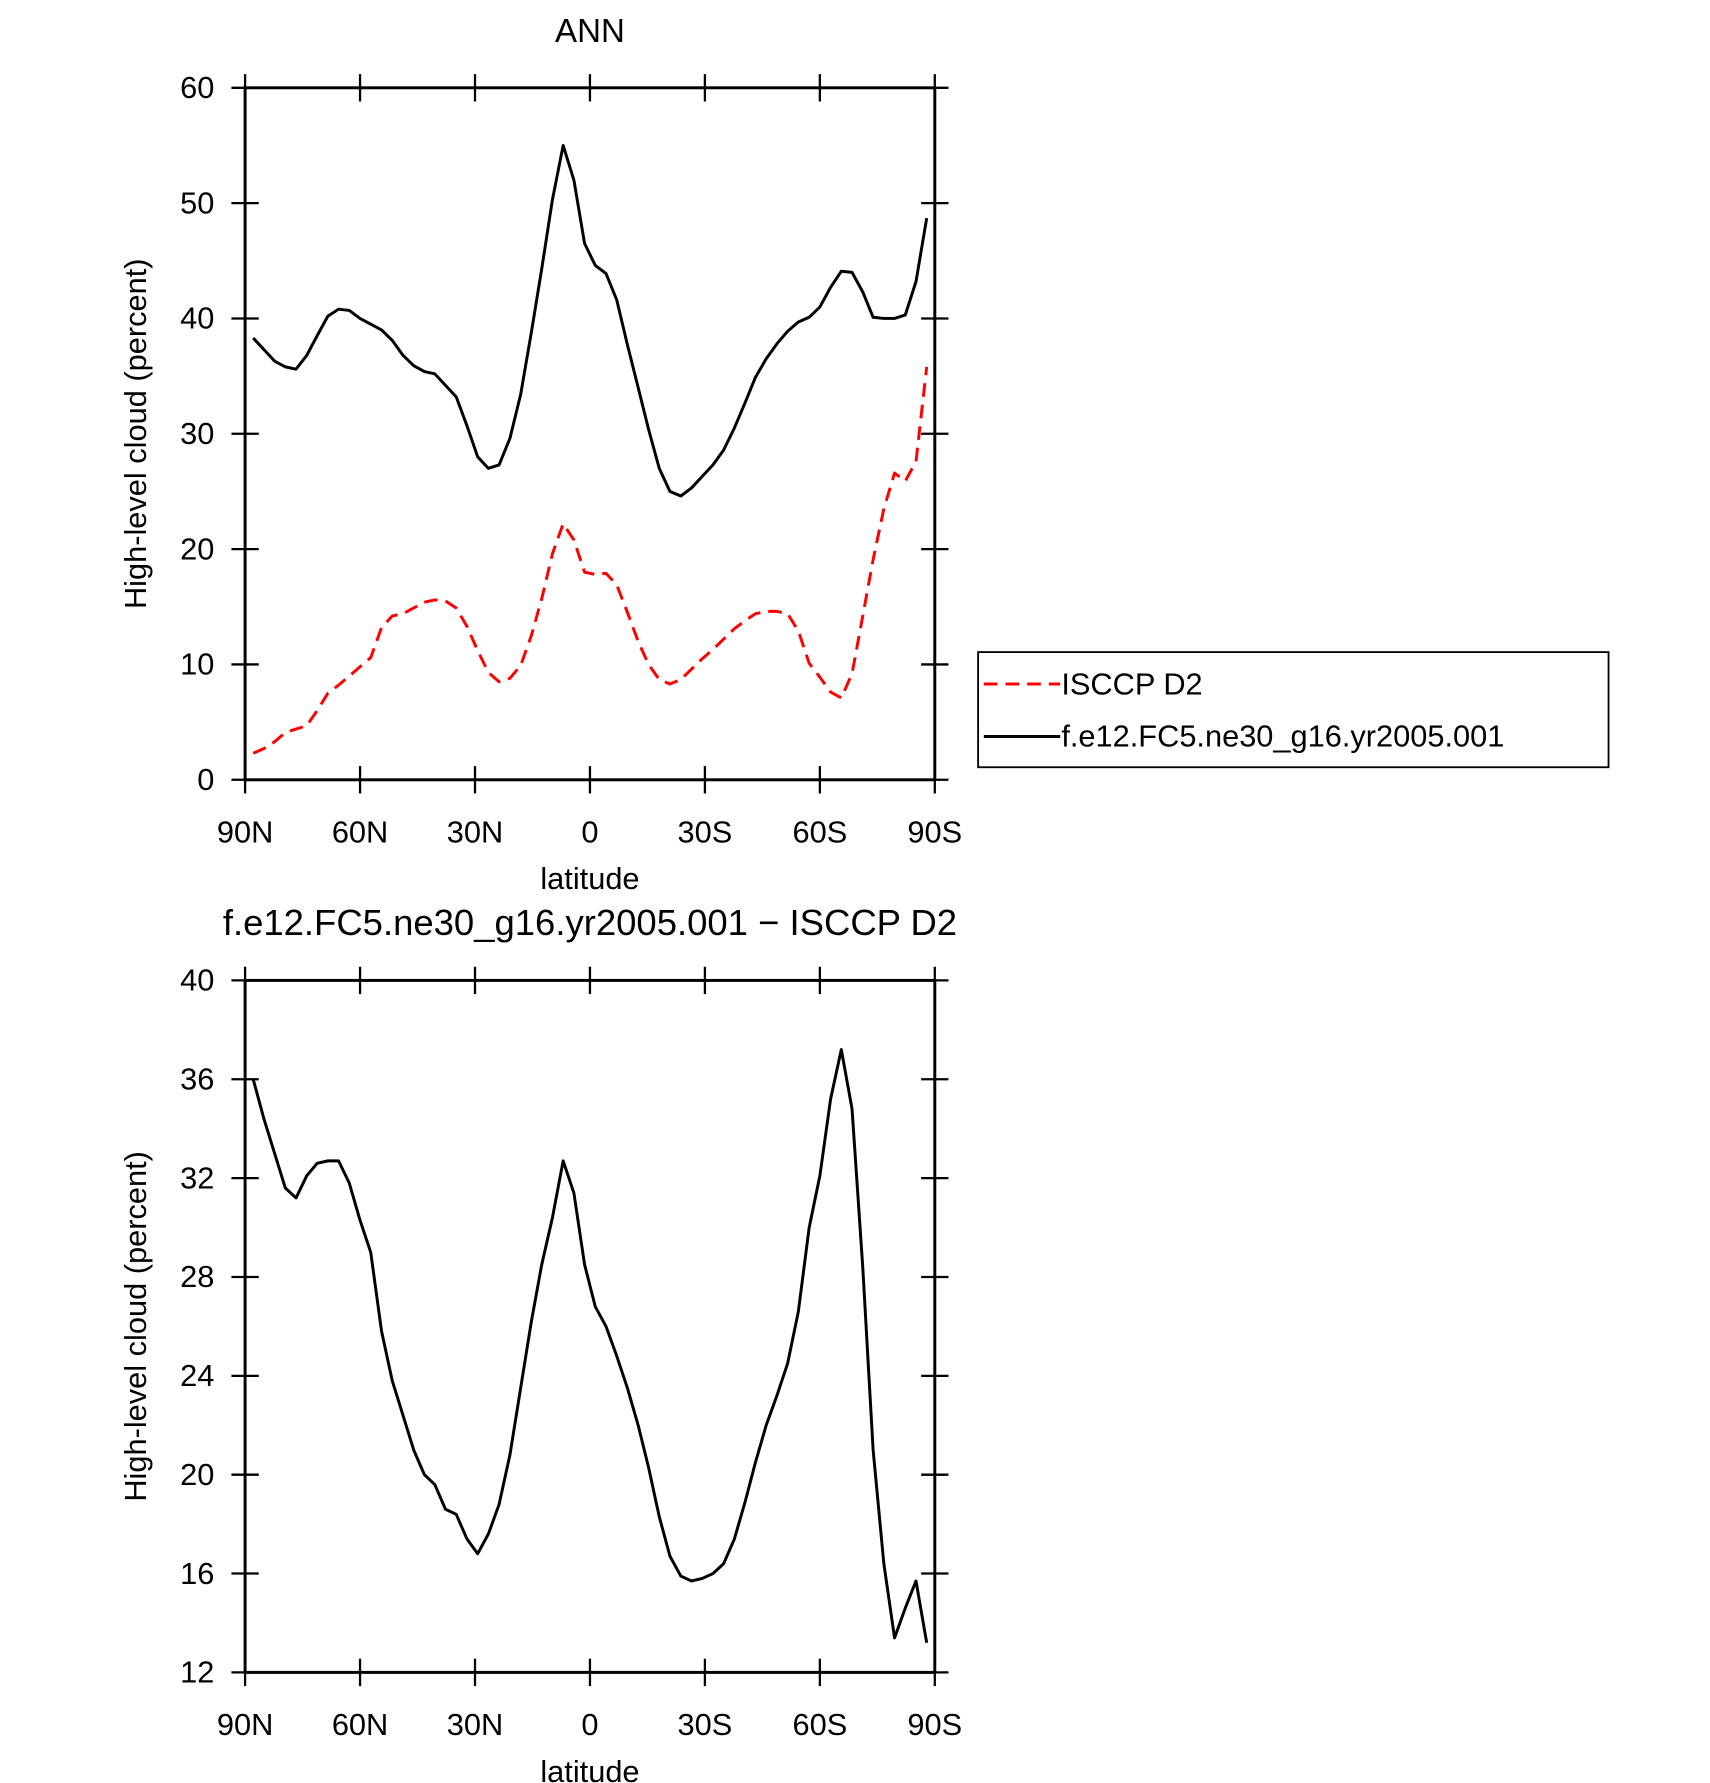  What do you see at coordinates (1282, 736) in the screenshot?
I see `legend-label: f.e12.FC5.ne30_g16.yr2005.001` at bounding box center [1282, 736].